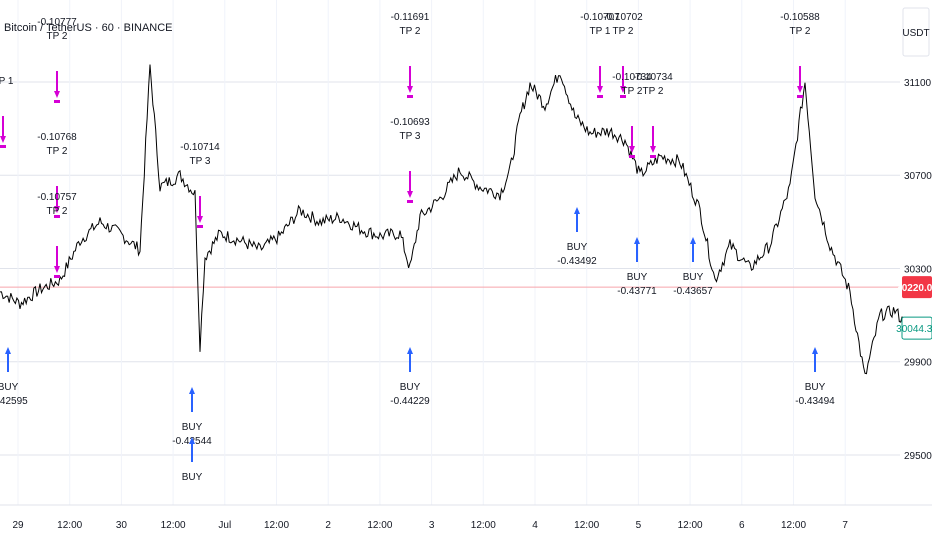 Image resolution: width=932 pixels, height=555 pixels. Describe the element at coordinates (410, 401) in the screenshot. I see `buy-value: -0.44229` at that location.